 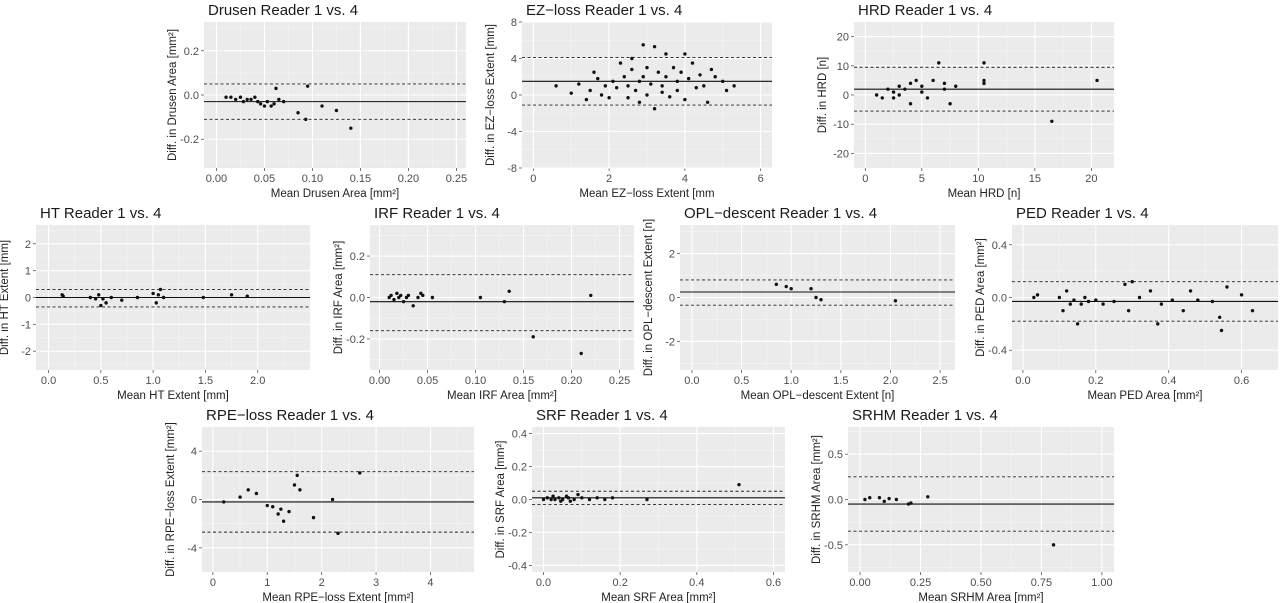 What do you see at coordinates (514, 23) in the screenshot?
I see `y-tick-label: 8` at bounding box center [514, 23].